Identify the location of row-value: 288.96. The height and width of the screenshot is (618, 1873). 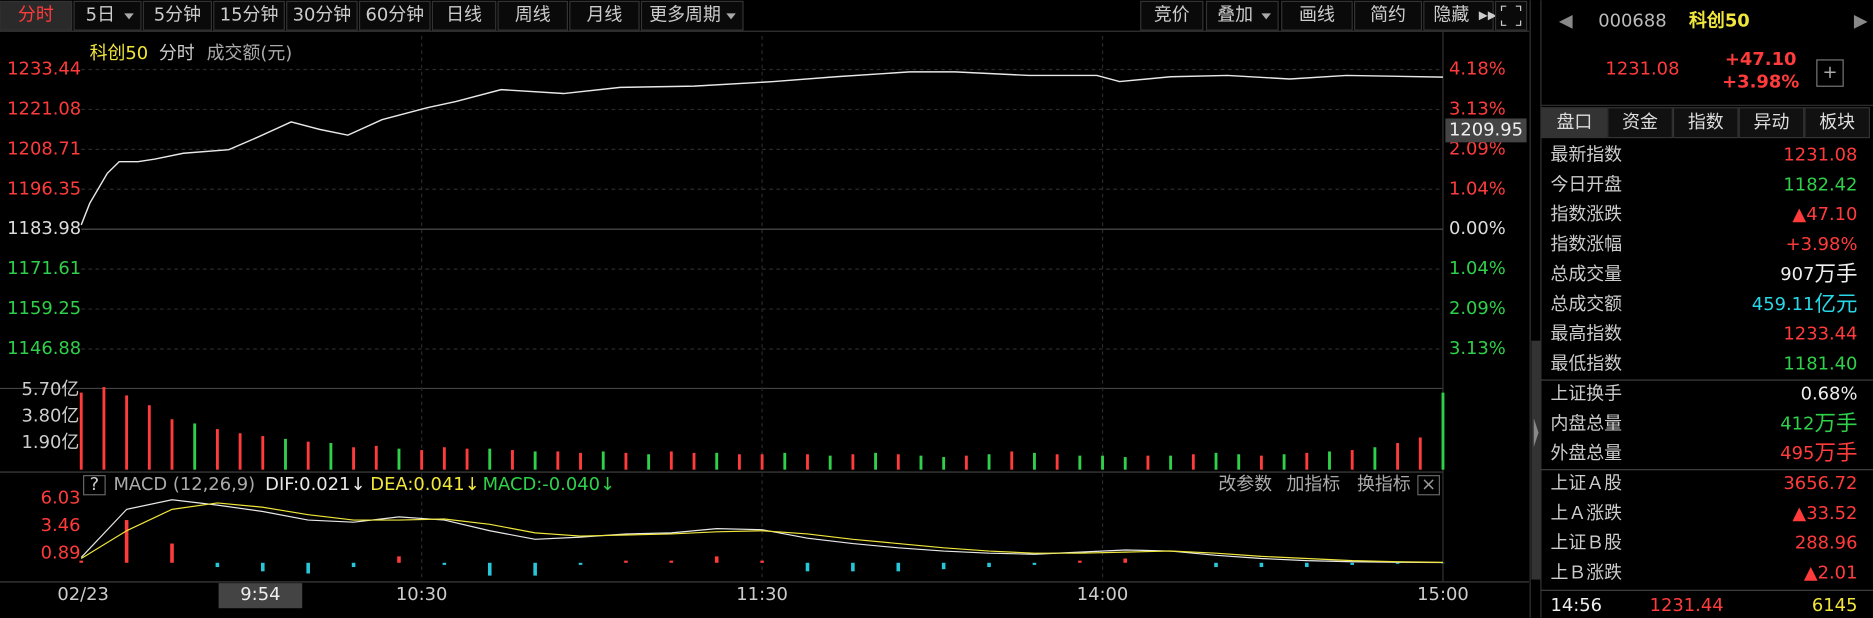
(1826, 543).